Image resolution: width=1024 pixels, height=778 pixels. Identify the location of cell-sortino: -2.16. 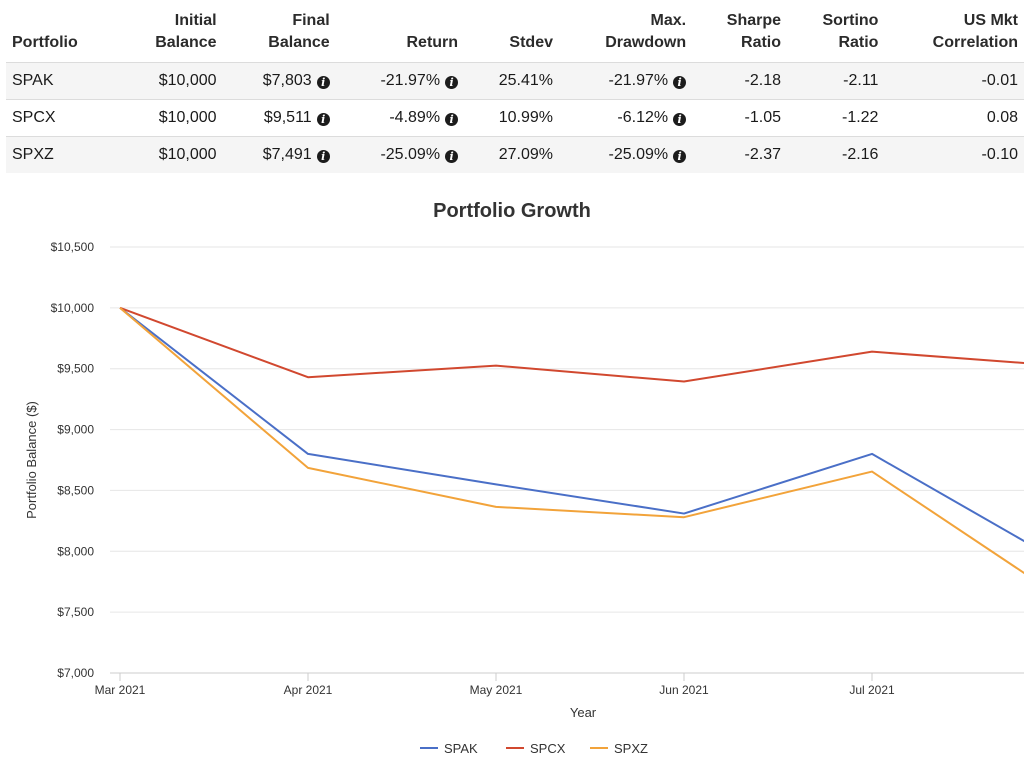
(860, 154).